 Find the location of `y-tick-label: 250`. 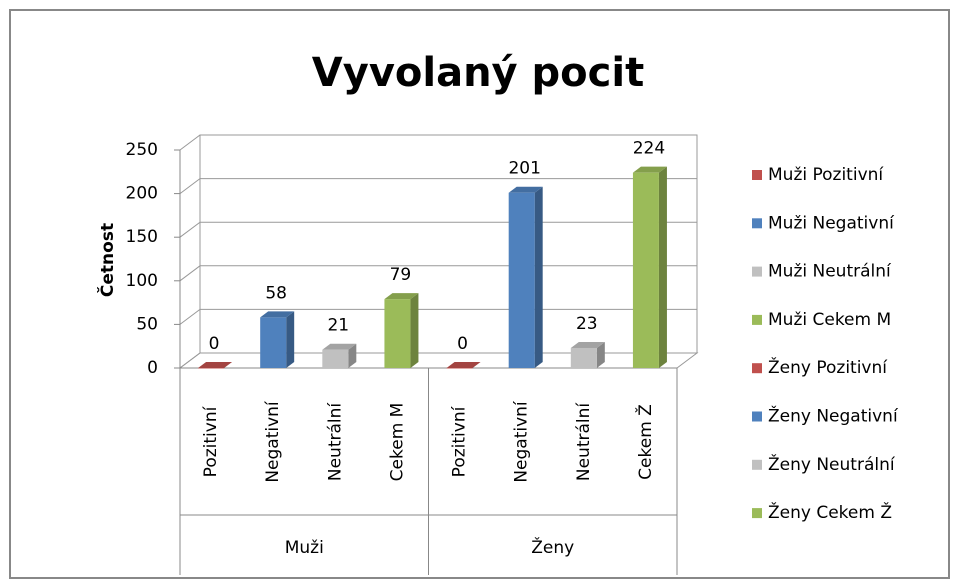

y-tick-label: 250 is located at coordinates (142, 150).